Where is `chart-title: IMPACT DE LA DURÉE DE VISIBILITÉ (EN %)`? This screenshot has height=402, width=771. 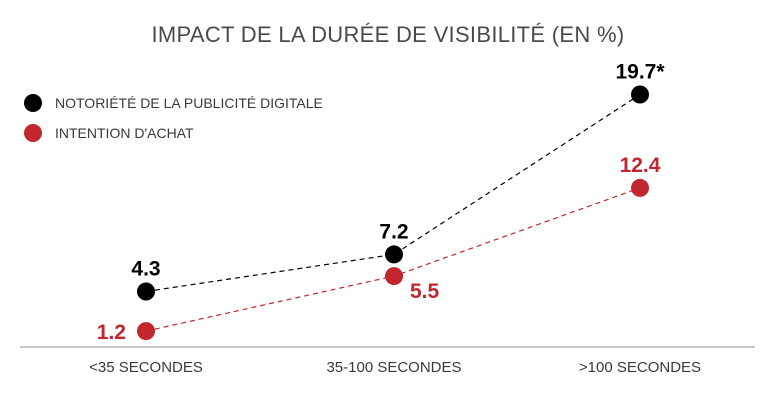
chart-title: IMPACT DE LA DURÉE DE VISIBILITÉ (EN %) is located at coordinates (388, 34).